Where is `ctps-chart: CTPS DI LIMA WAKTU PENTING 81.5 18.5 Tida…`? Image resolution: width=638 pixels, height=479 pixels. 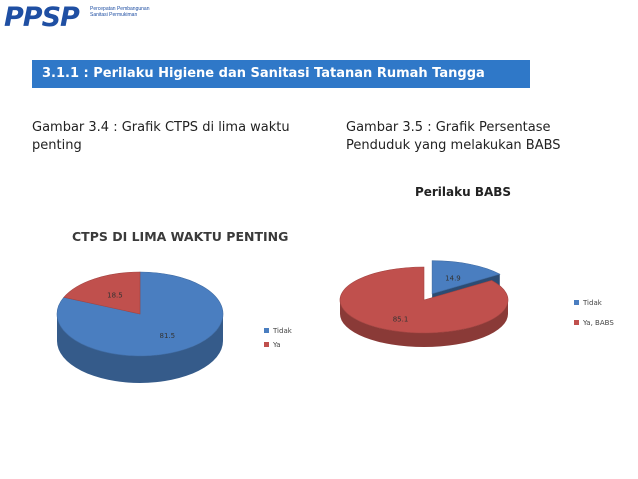 ctps-chart: CTPS DI LIMA WAKTU PENTING 81.5 18.5 Tida… is located at coordinates (174, 306).